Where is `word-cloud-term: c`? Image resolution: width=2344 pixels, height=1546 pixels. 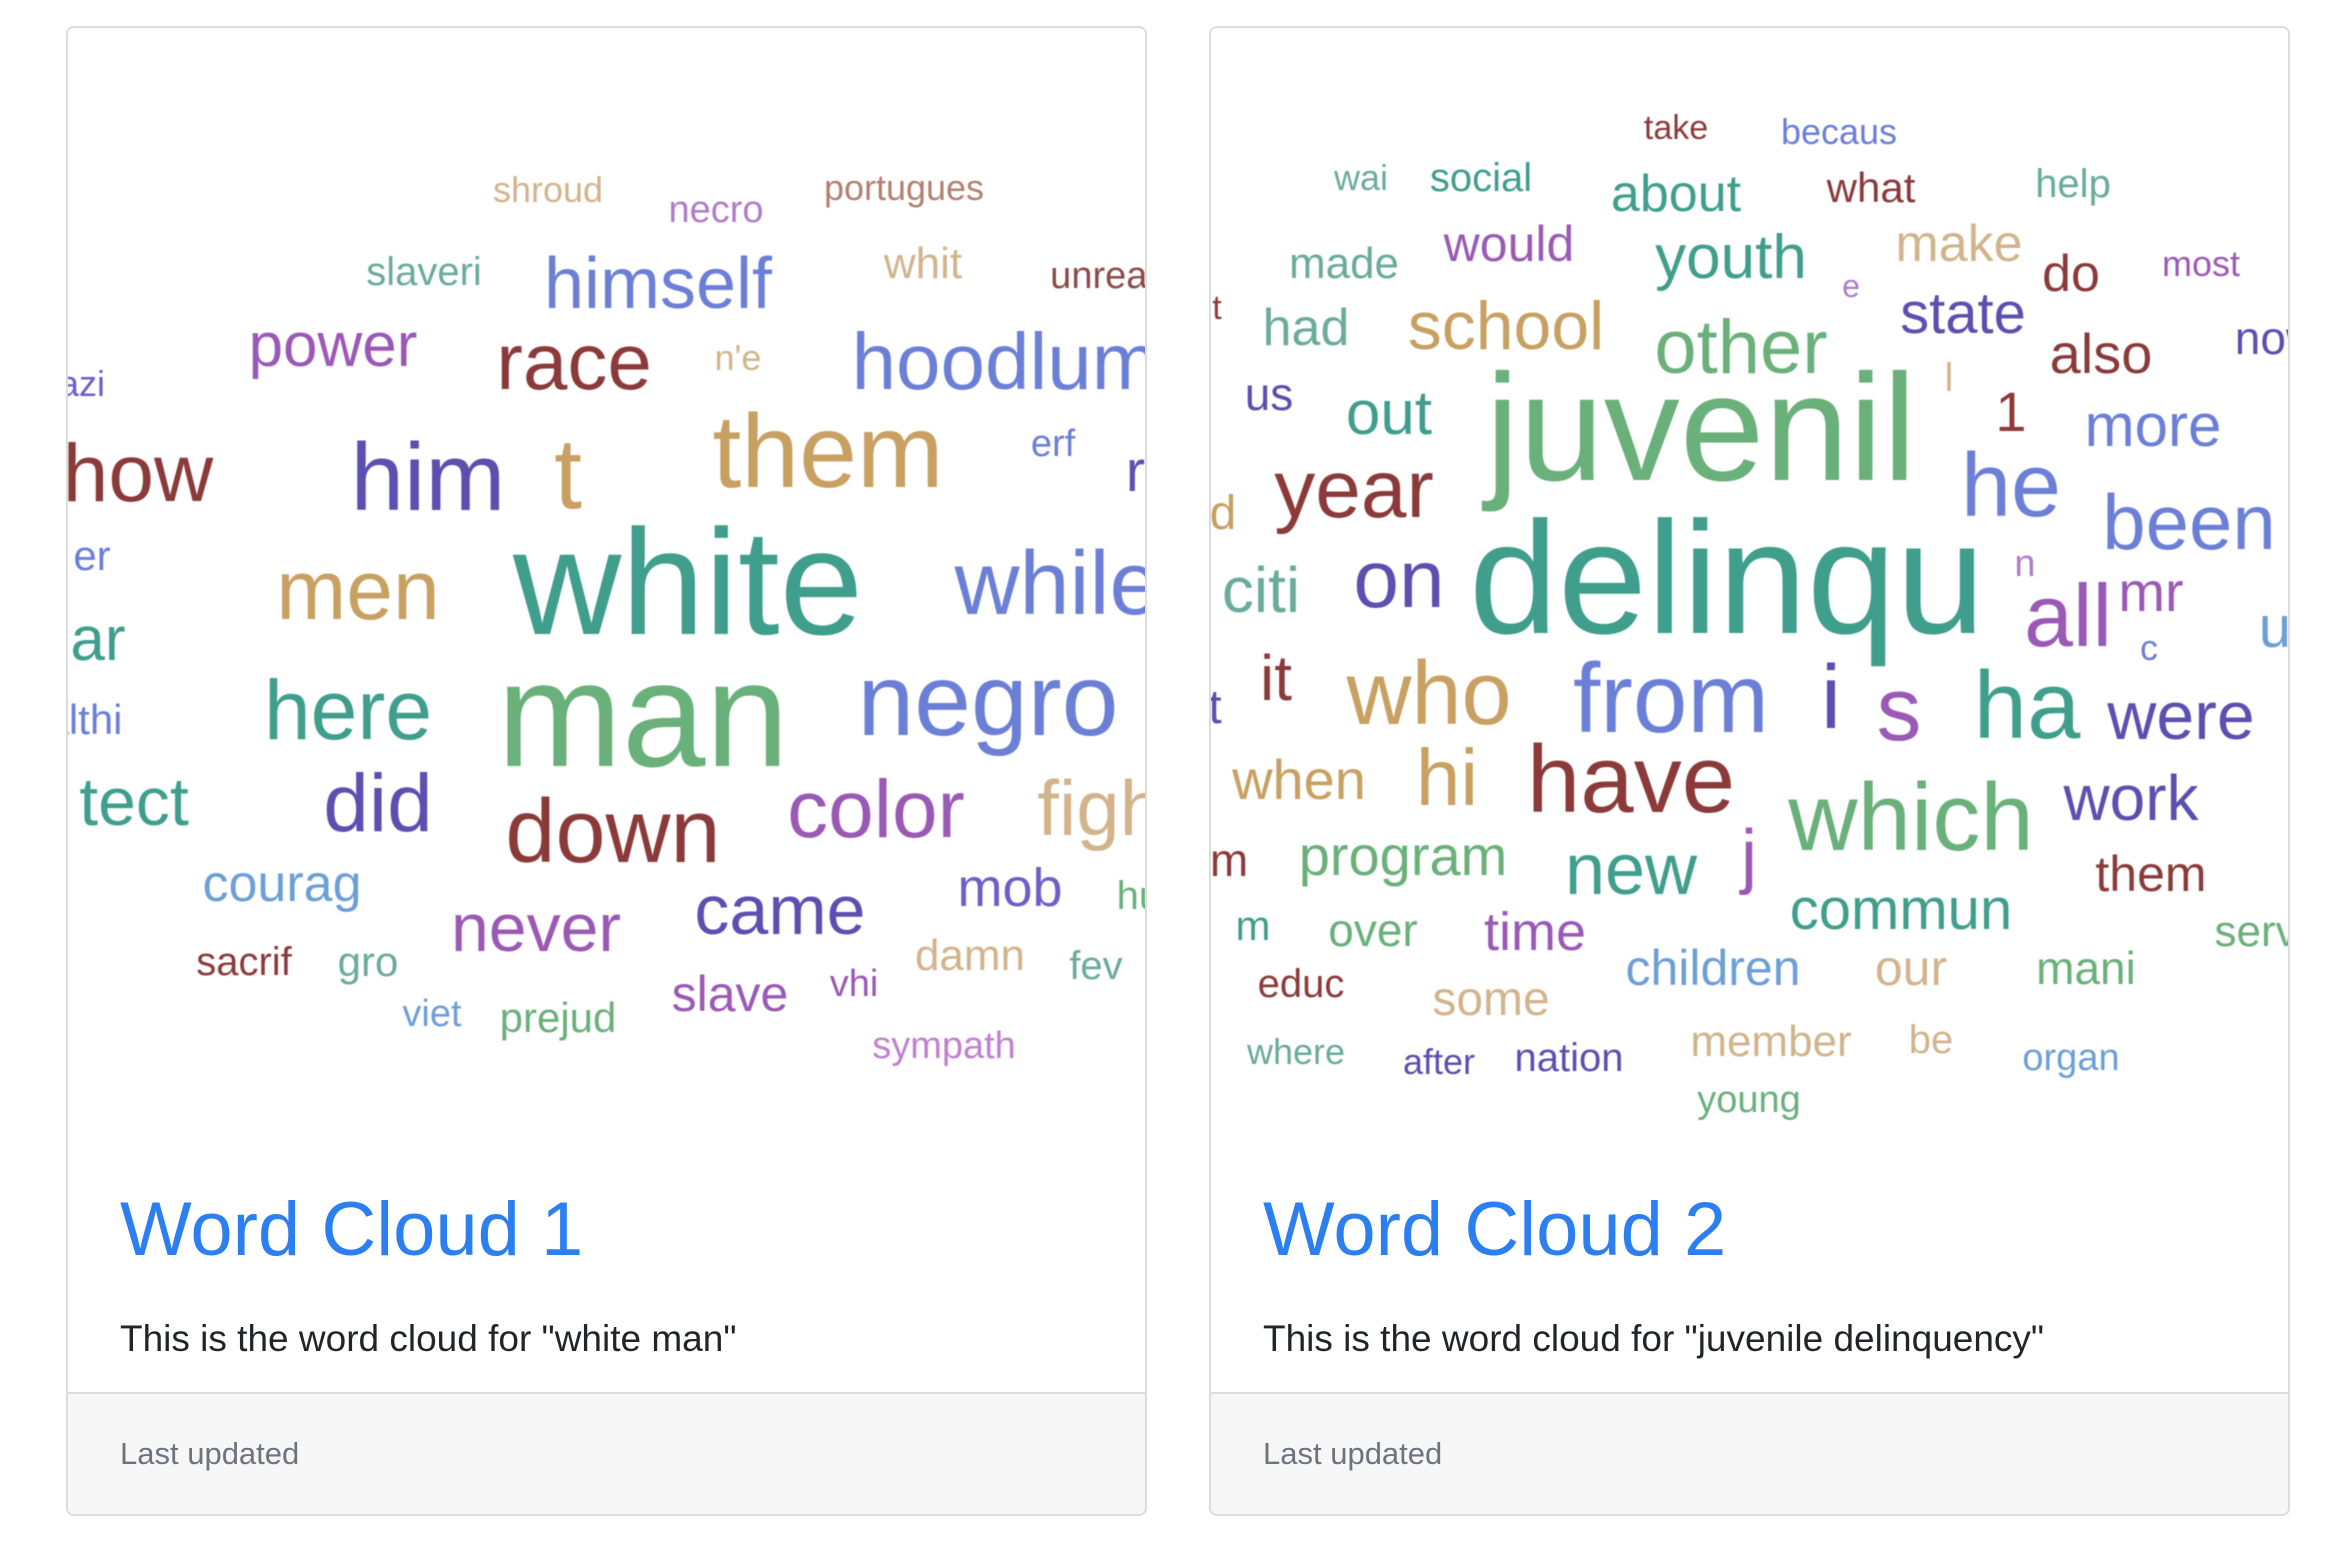
word-cloud-term: c is located at coordinates (2149, 647).